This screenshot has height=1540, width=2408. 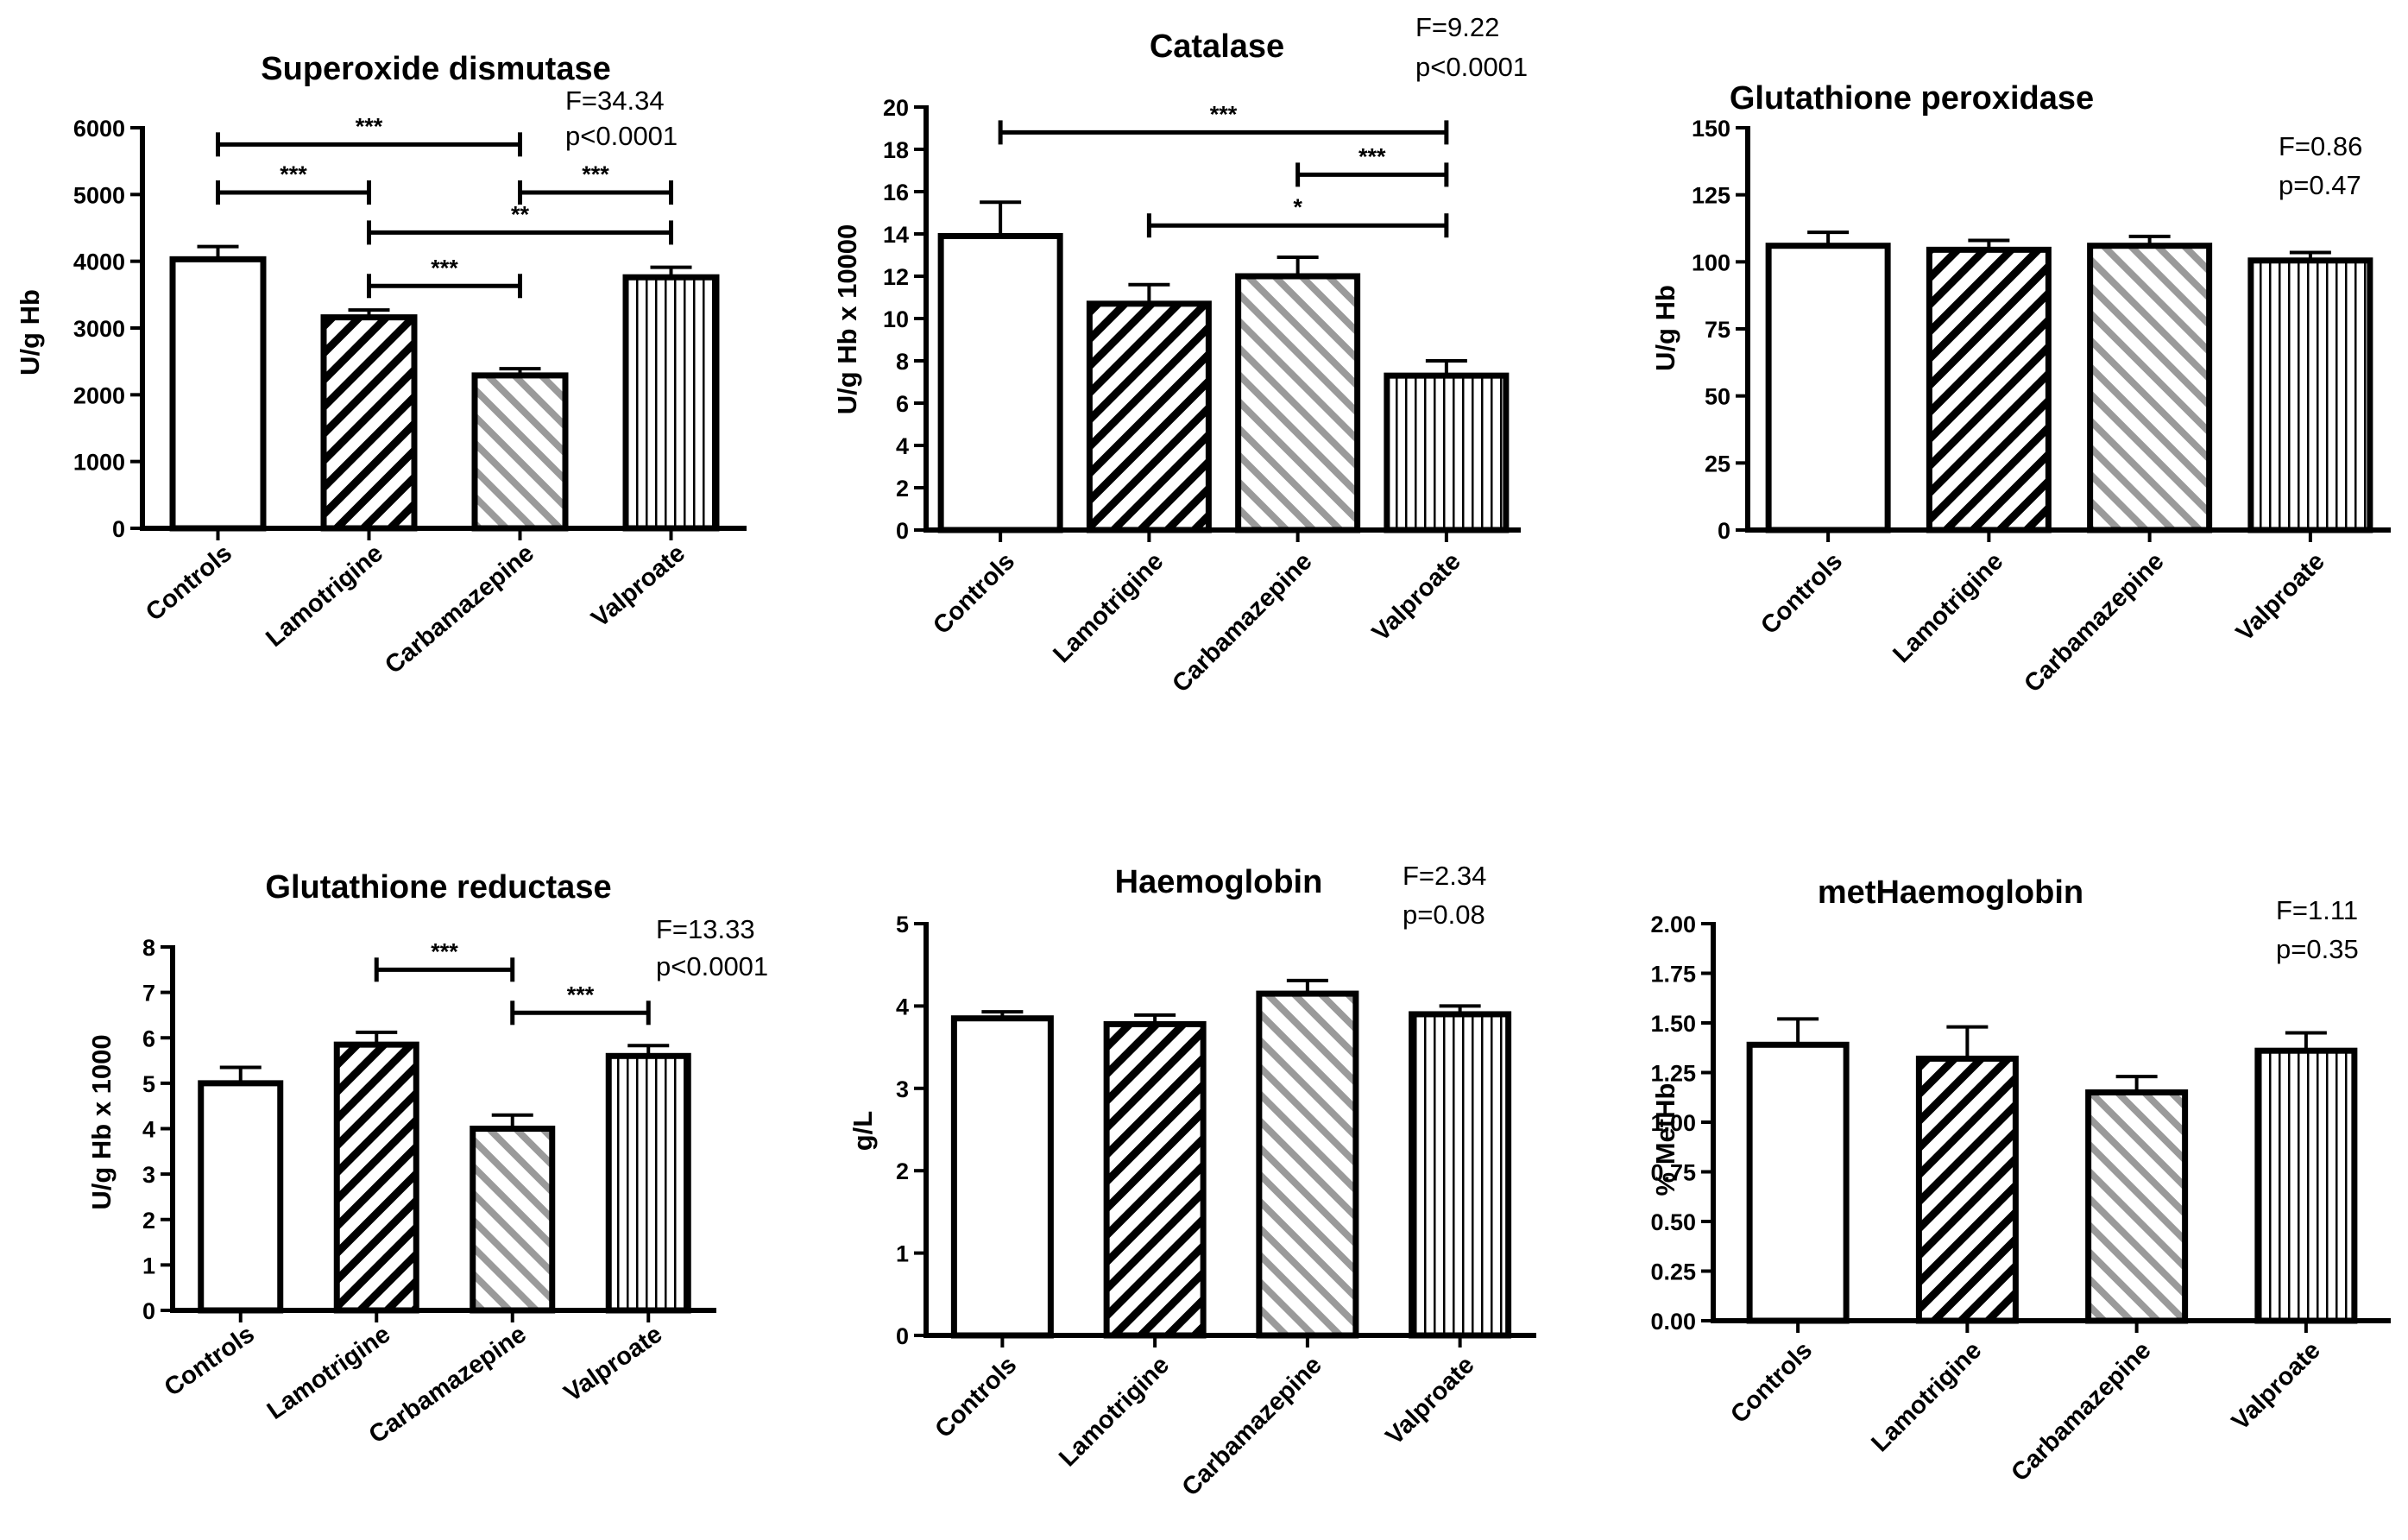 What do you see at coordinates (1673, 1322) in the screenshot?
I see `y-tick-label: 0.00` at bounding box center [1673, 1322].